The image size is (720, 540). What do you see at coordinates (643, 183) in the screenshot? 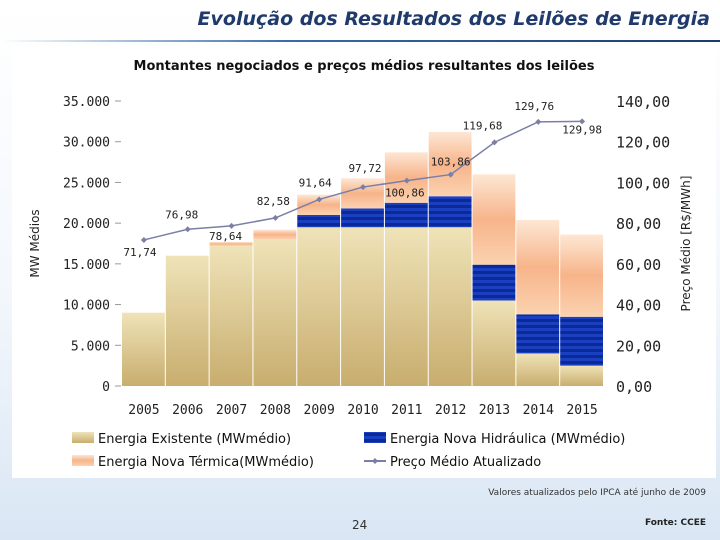
I see `y2-tick-label: 100,00` at bounding box center [643, 183].